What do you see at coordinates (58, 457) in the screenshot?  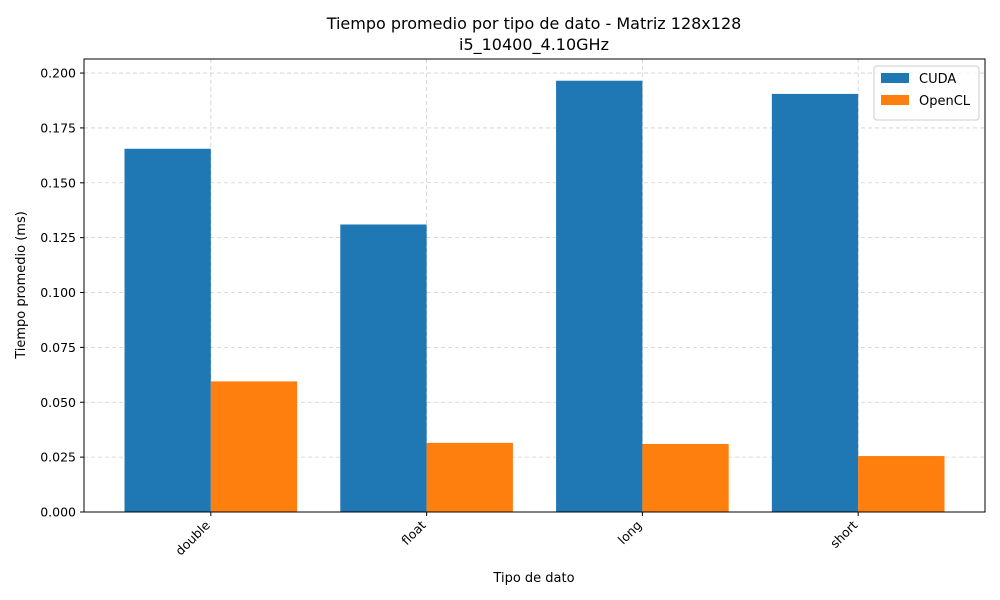 I see `y-tick-label: 0.025` at bounding box center [58, 457].